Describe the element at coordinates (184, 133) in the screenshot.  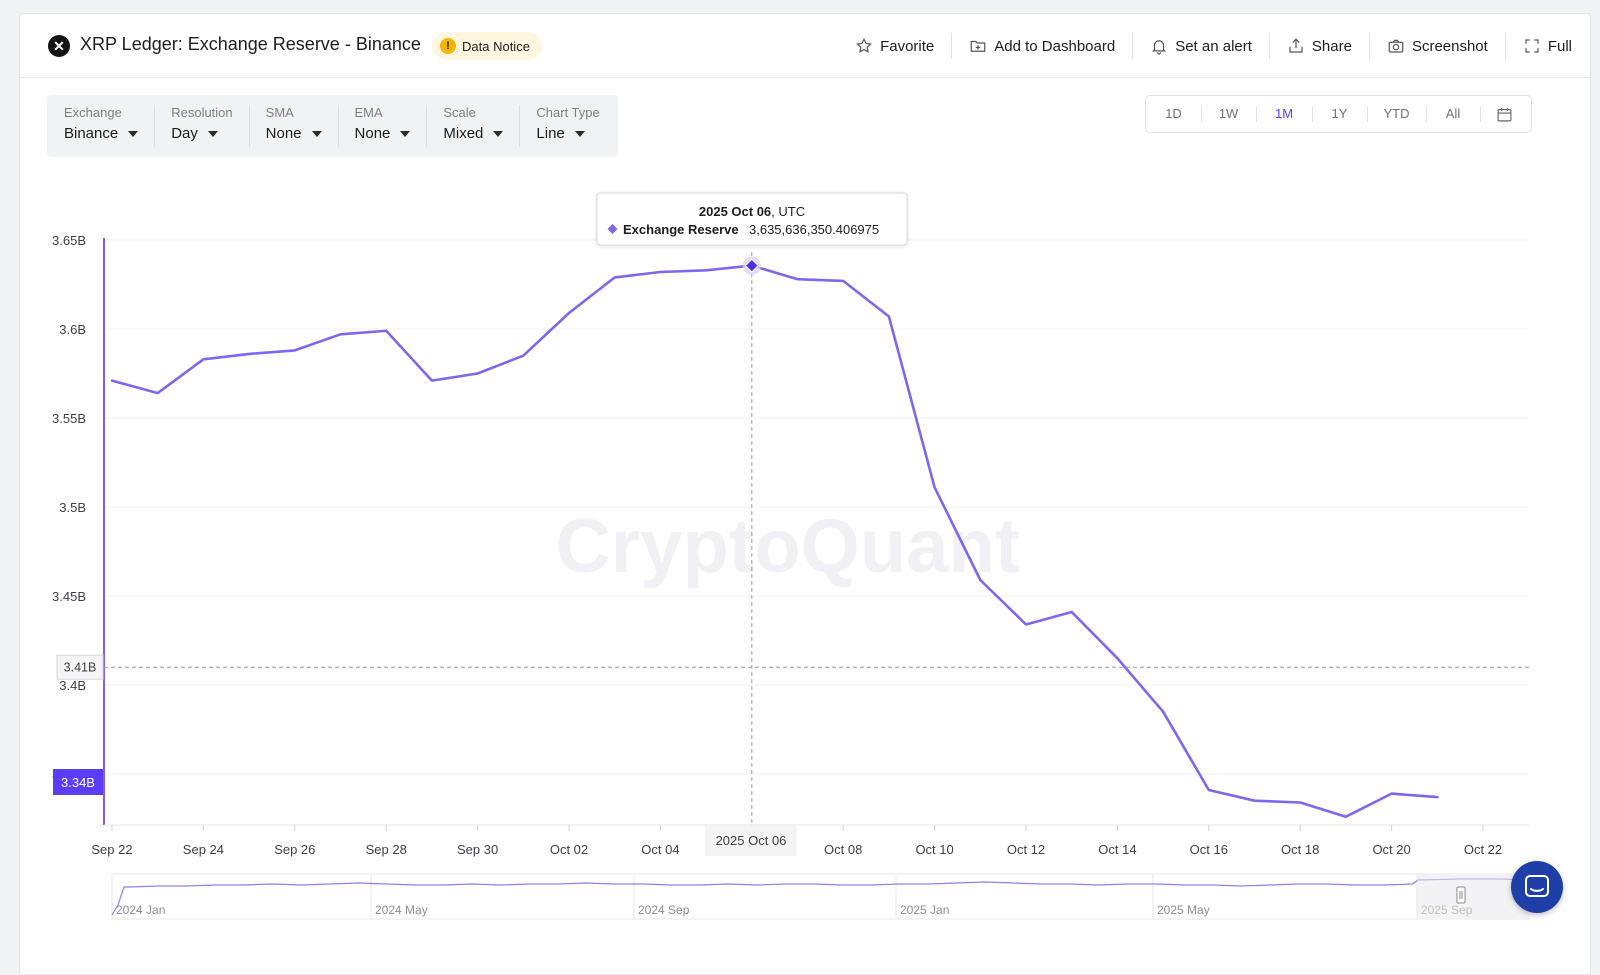
I see `control-value: Day` at that location.